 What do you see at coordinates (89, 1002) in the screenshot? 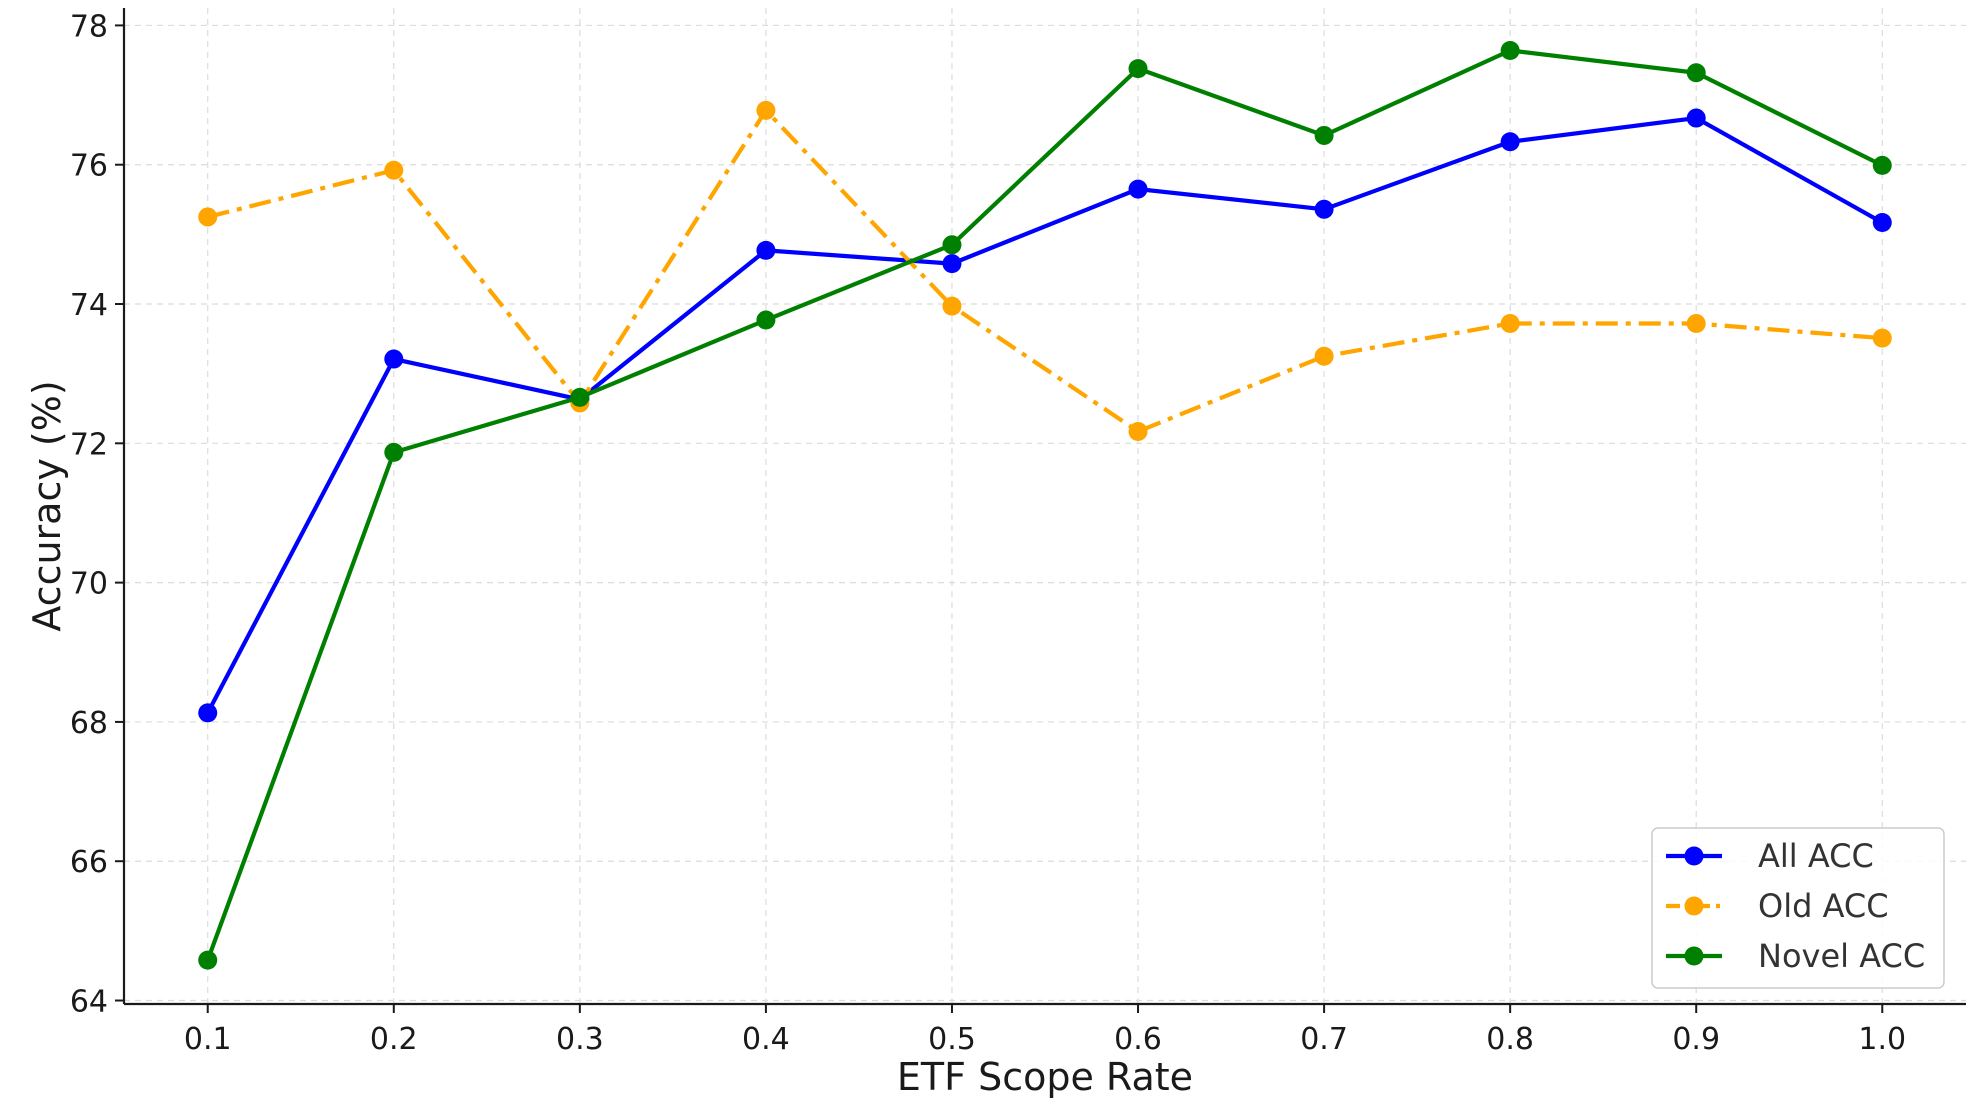
I see `y-tick-label: 64` at bounding box center [89, 1002].